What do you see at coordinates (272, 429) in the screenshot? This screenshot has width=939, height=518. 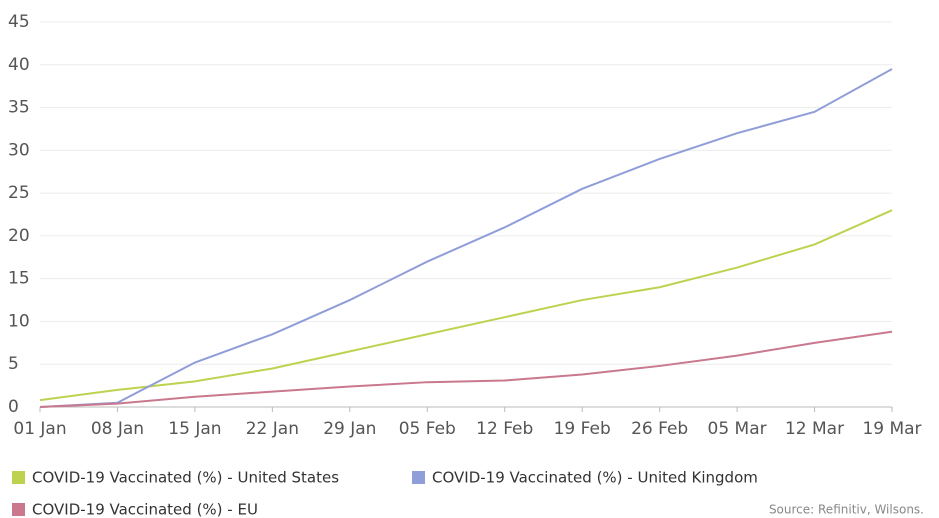 I see `x-tick-label: 22 Jan` at bounding box center [272, 429].